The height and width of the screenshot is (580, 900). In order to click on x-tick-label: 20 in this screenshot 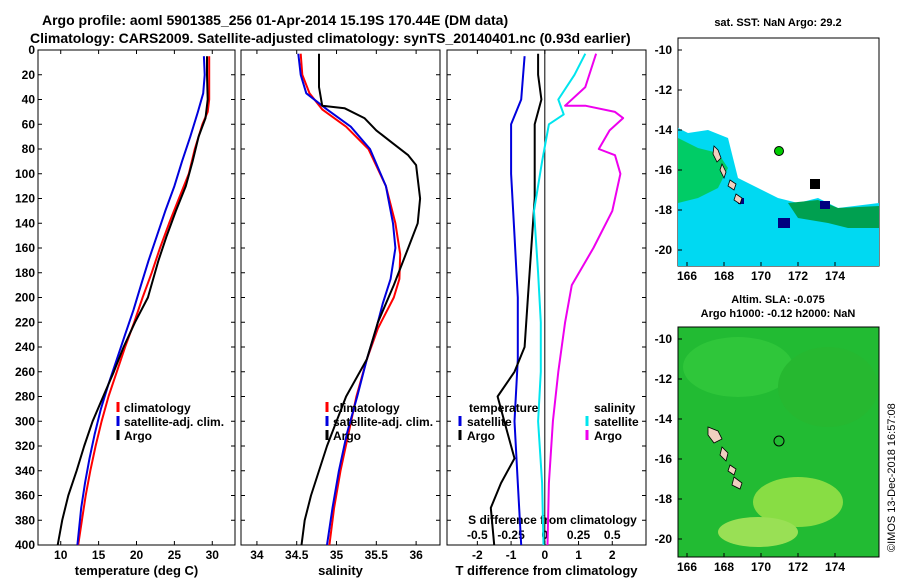, I will do `click(137, 555)`.